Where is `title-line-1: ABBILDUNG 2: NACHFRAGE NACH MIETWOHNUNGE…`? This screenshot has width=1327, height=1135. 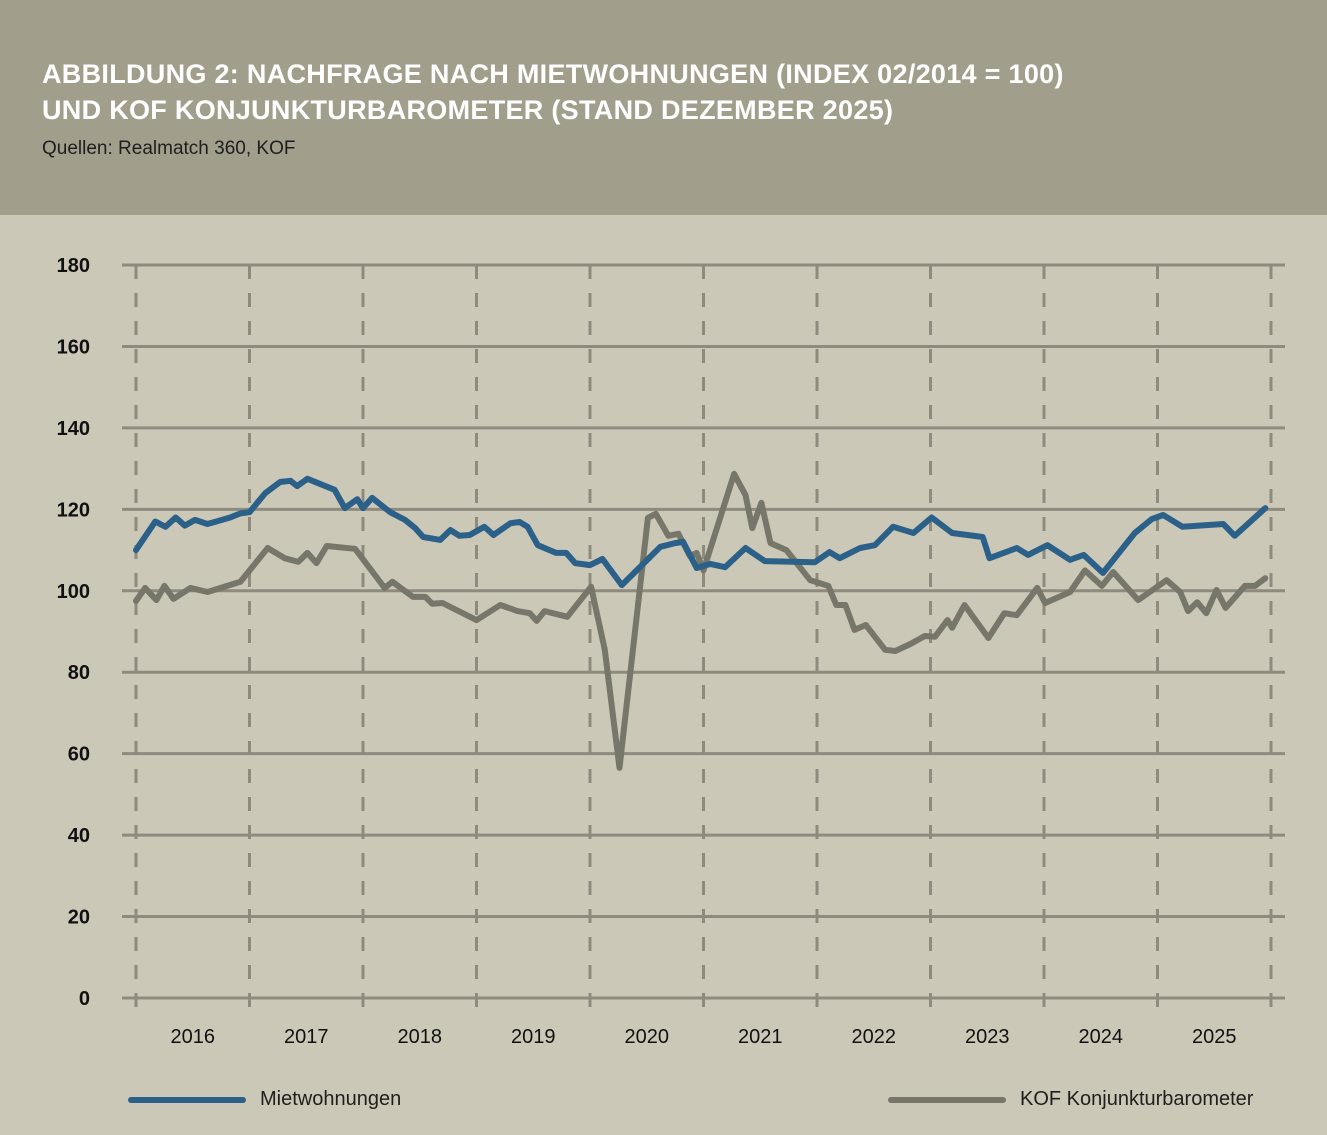
title-line-1: ABBILDUNG 2: NACHFRAGE NACH MIETWOHNUNGE… is located at coordinates (553, 74).